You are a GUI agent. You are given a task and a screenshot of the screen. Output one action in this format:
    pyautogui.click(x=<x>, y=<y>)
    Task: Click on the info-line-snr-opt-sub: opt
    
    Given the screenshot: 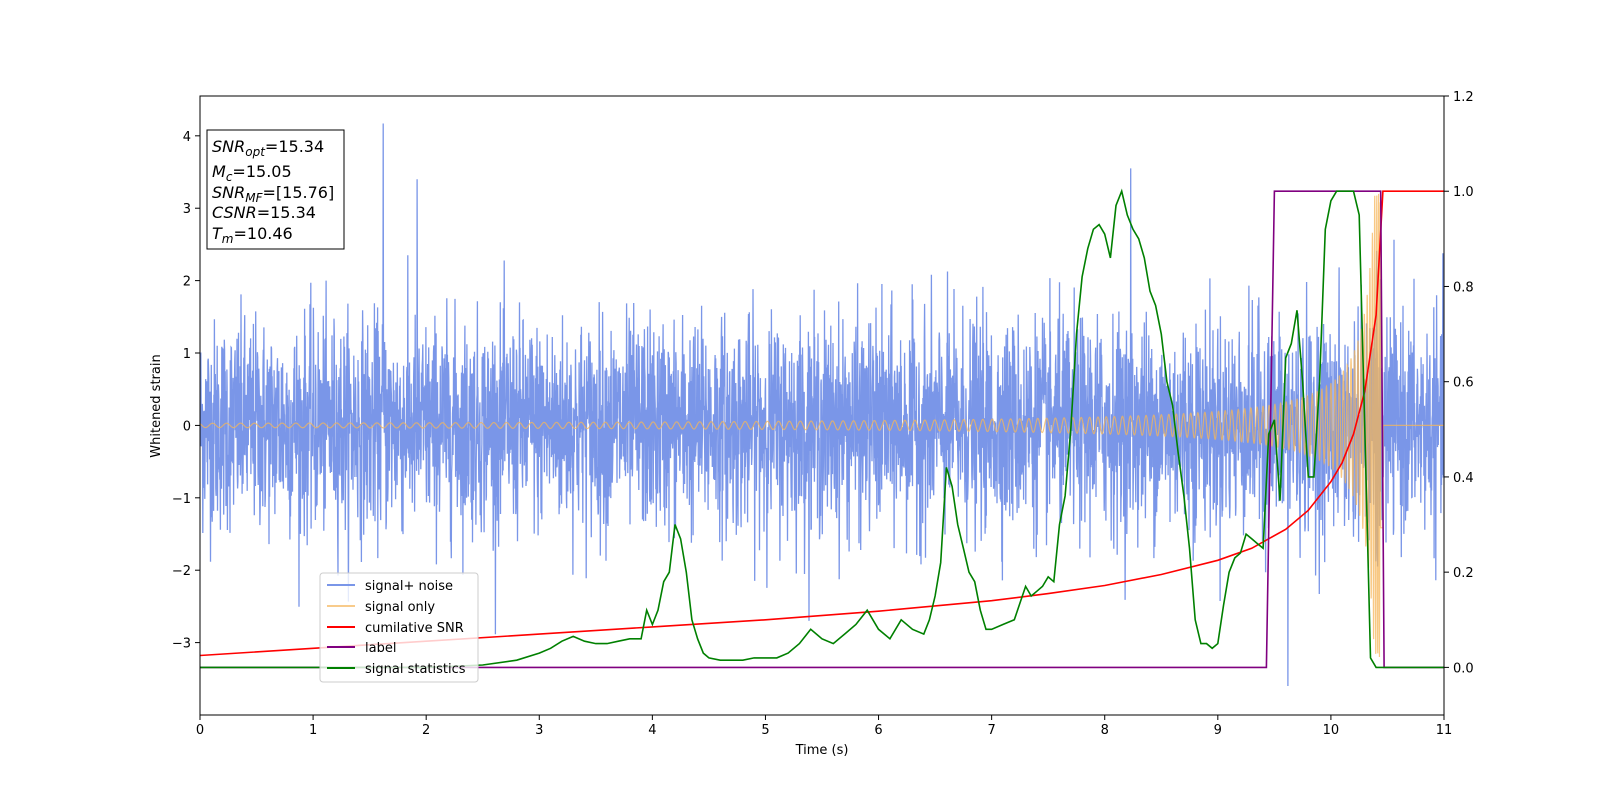 What is the action you would take?
    pyautogui.click(x=255, y=152)
    